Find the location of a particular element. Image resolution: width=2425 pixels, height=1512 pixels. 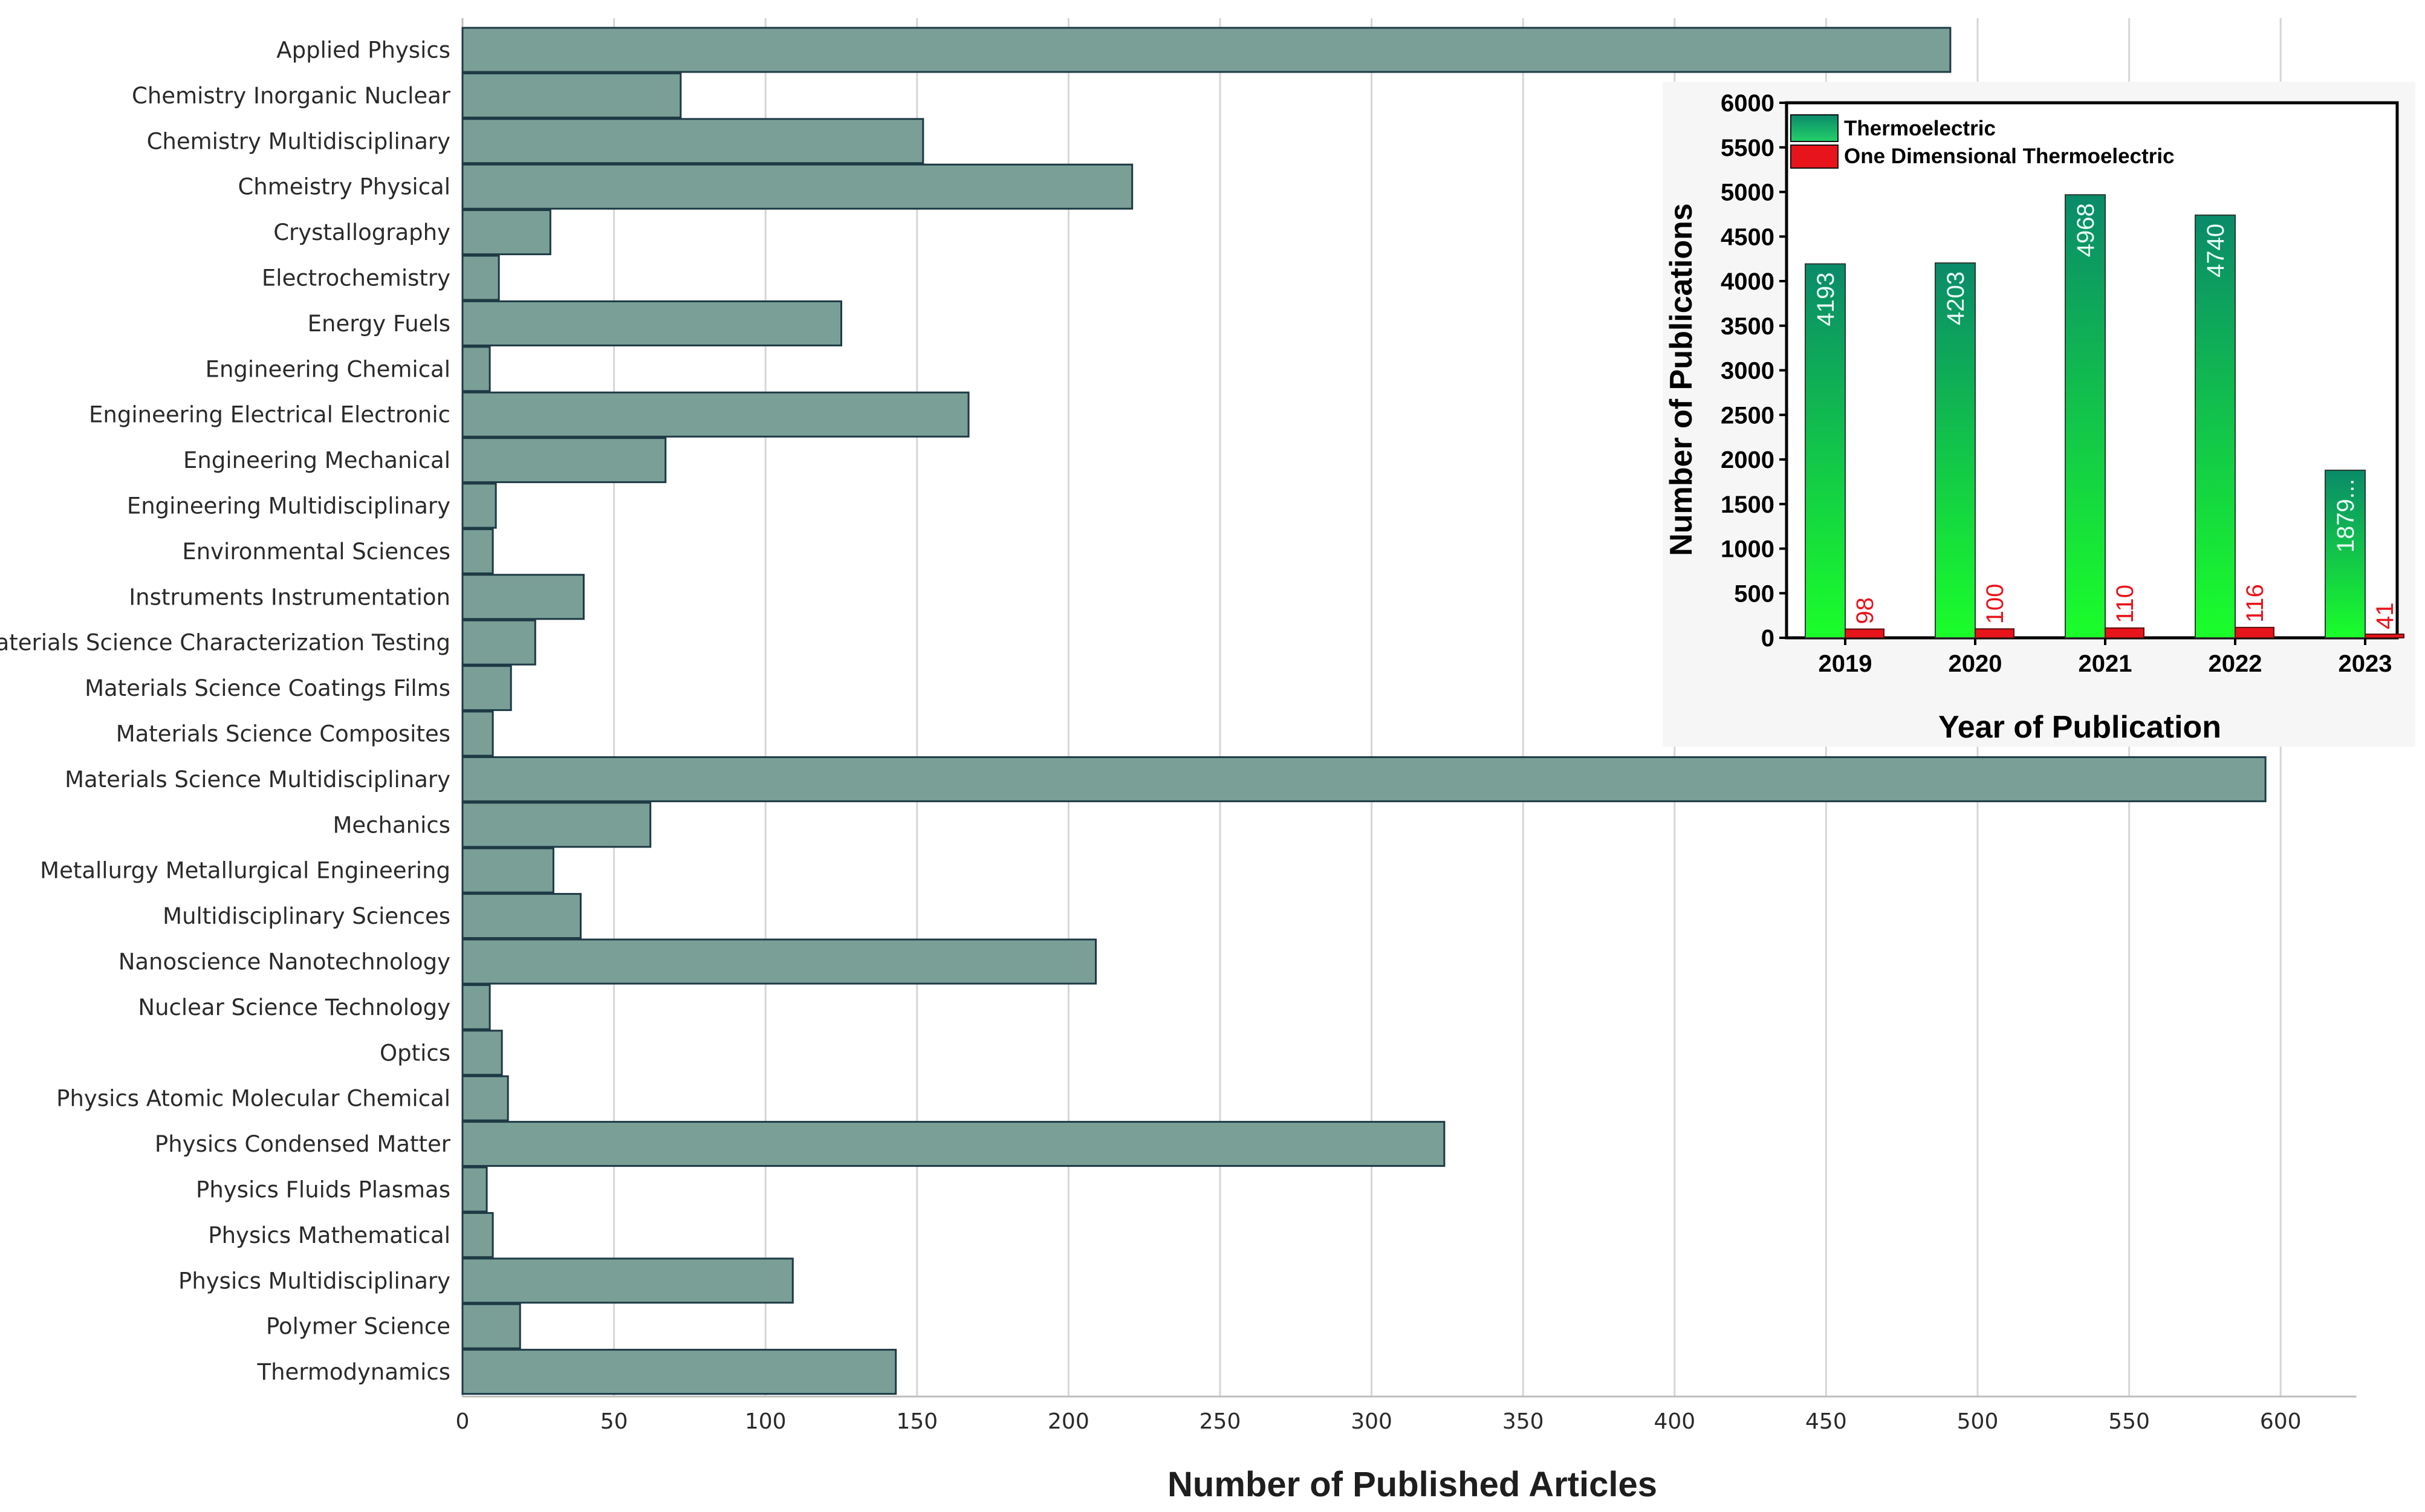

x-tick-label: 600 is located at coordinates (2281, 1421).